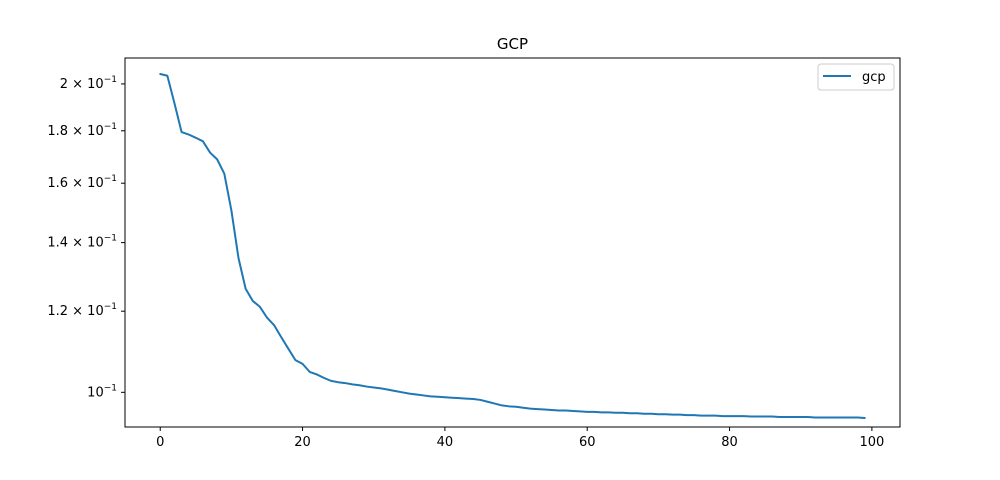 The height and width of the screenshot is (480, 1000). I want to click on x-tick-label: 20, so click(302, 442).